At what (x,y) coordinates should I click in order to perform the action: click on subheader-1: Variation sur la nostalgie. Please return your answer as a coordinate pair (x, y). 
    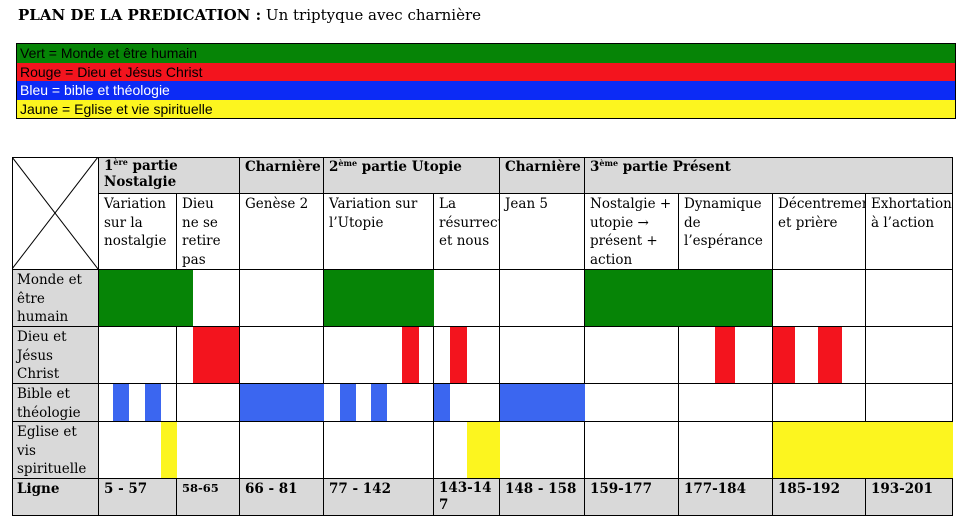
    Looking at the image, I should click on (138, 232).